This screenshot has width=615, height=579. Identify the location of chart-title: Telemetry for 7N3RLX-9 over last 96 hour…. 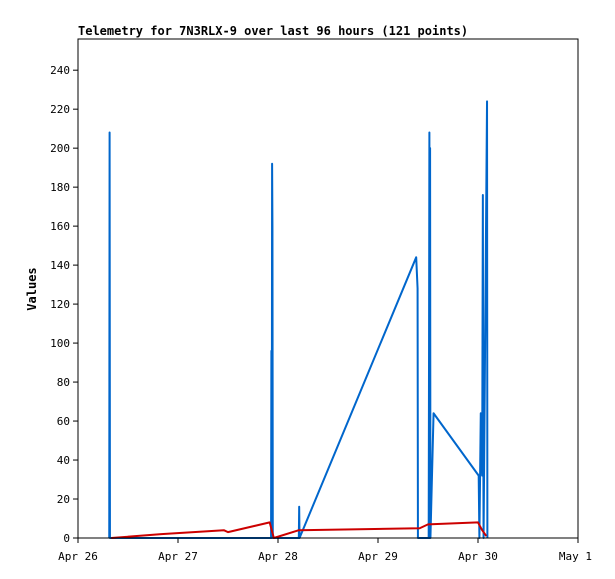
(273, 31).